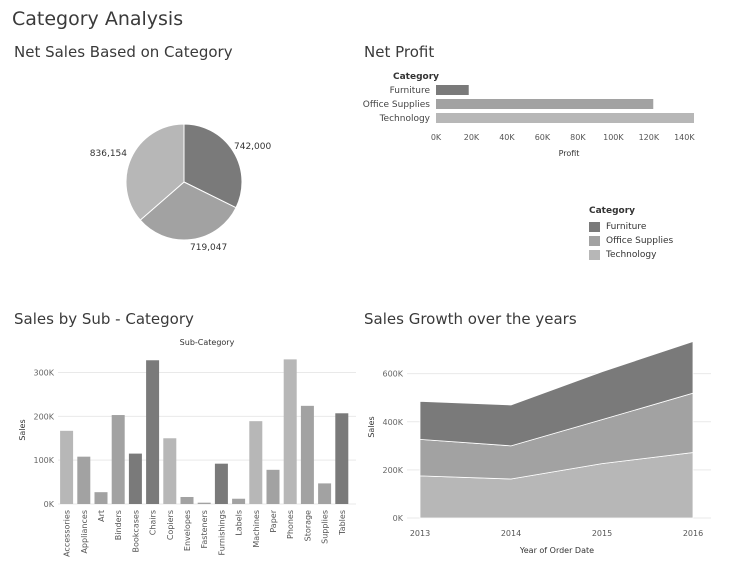 This screenshot has height=572, width=741. What do you see at coordinates (252, 147) in the screenshot?
I see `pie-slice-label: 742,000` at bounding box center [252, 147].